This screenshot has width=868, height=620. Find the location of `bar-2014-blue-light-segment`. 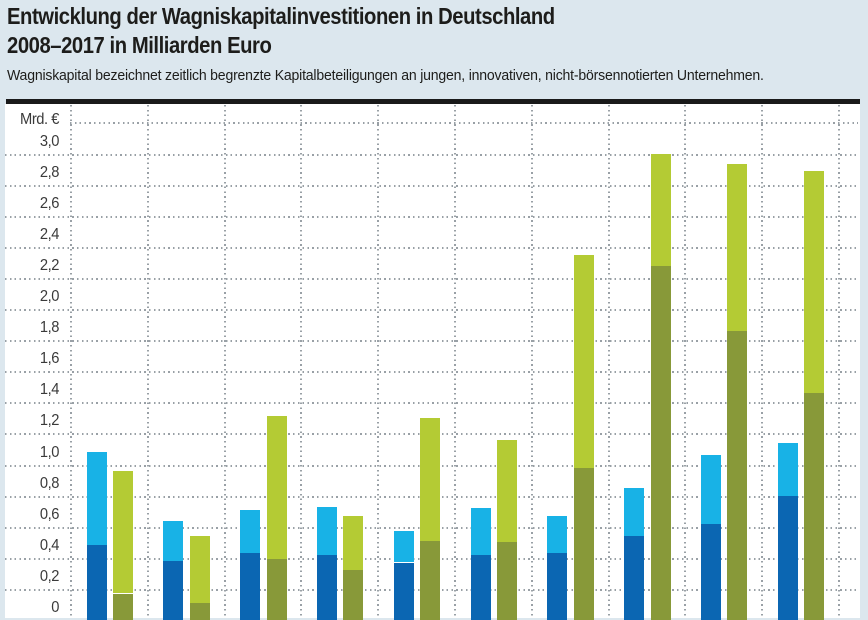

bar-2014-blue-light-segment is located at coordinates (557, 534).